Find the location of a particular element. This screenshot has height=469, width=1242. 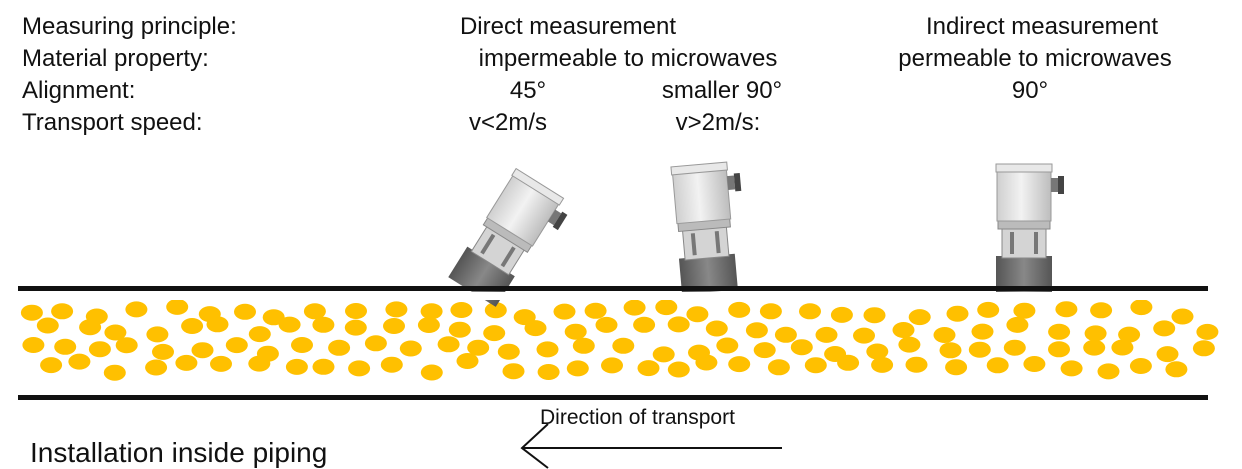

speed: v<2m/s is located at coordinates (508, 122).